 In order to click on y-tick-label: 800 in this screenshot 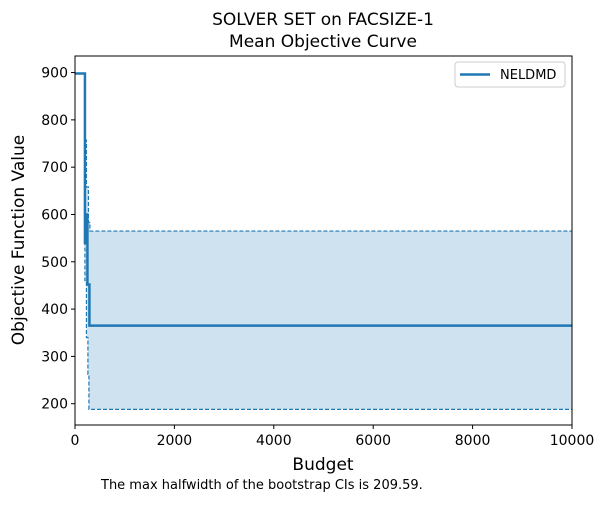, I will do `click(54, 121)`.